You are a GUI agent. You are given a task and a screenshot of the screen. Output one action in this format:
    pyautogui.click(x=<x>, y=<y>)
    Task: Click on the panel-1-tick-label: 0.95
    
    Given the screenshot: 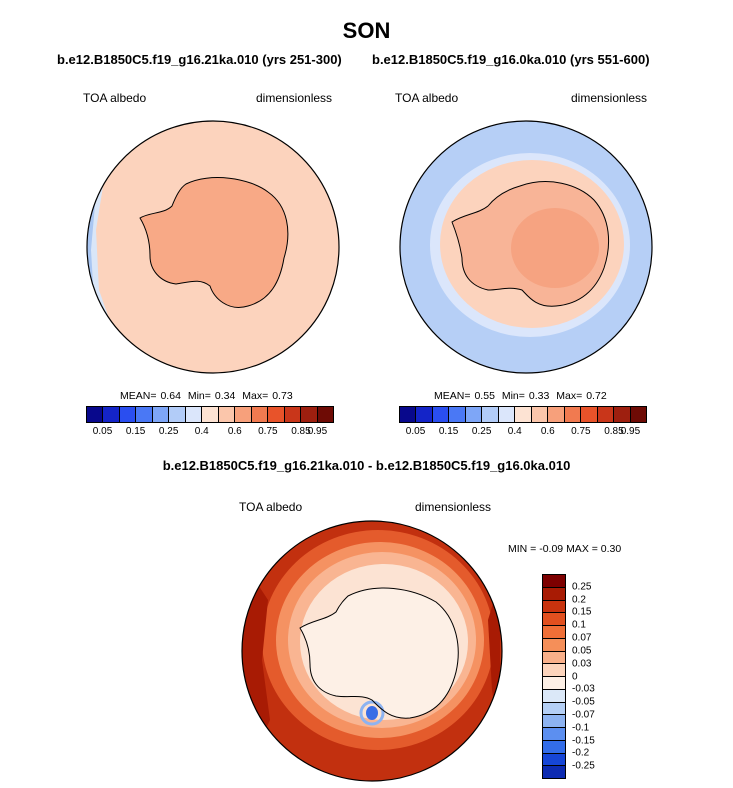 What is the action you would take?
    pyautogui.click(x=317, y=431)
    